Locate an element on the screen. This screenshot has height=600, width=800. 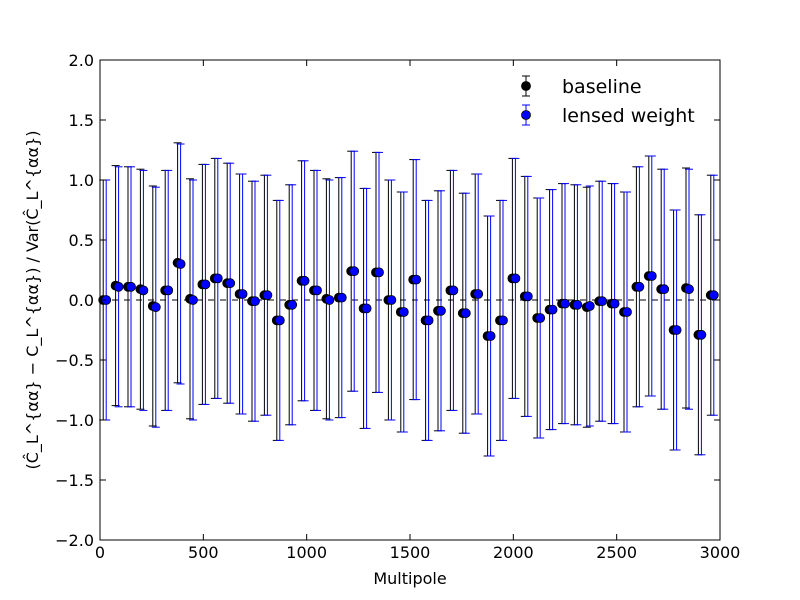
x-tick-label: 500 is located at coordinates (203, 552).